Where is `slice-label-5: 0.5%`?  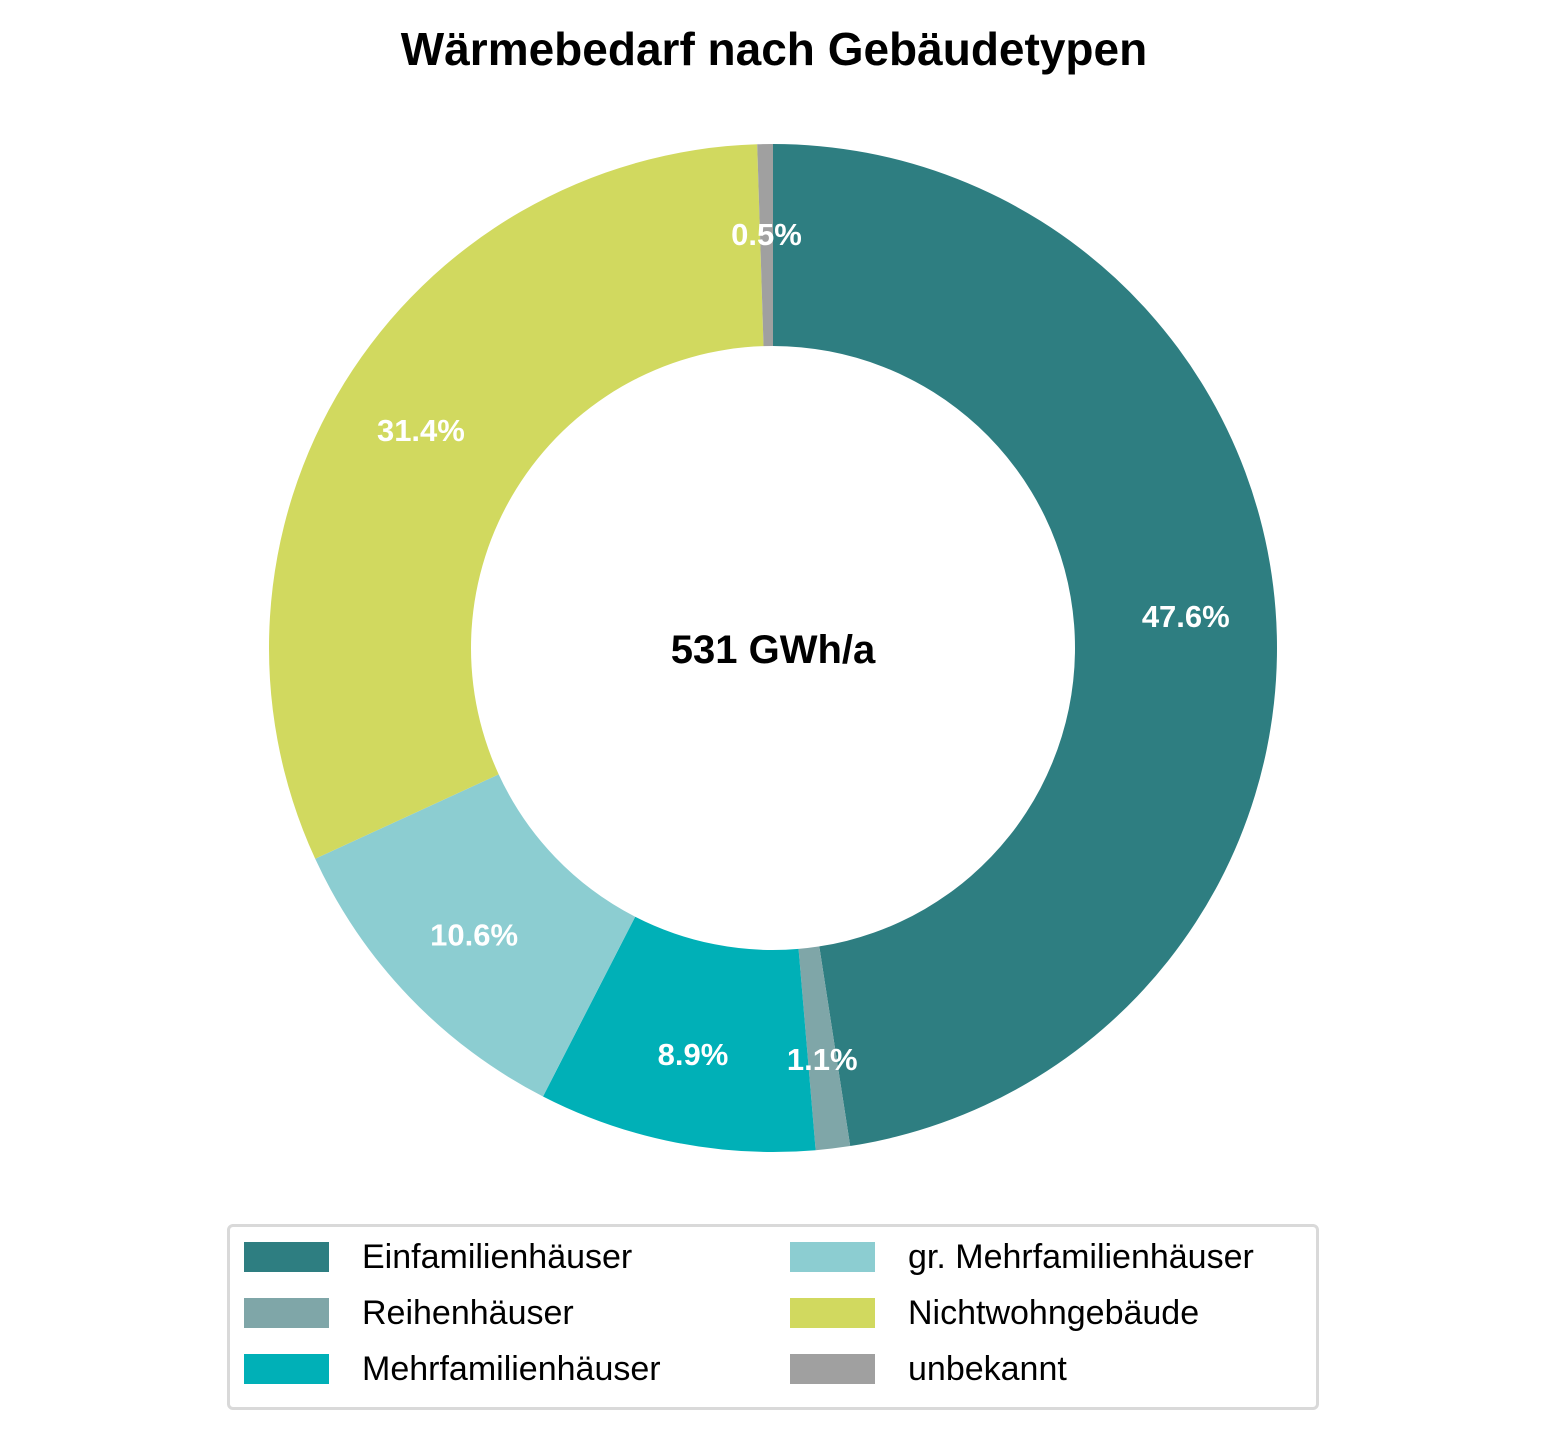 slice-label-5: 0.5% is located at coordinates (766, 234).